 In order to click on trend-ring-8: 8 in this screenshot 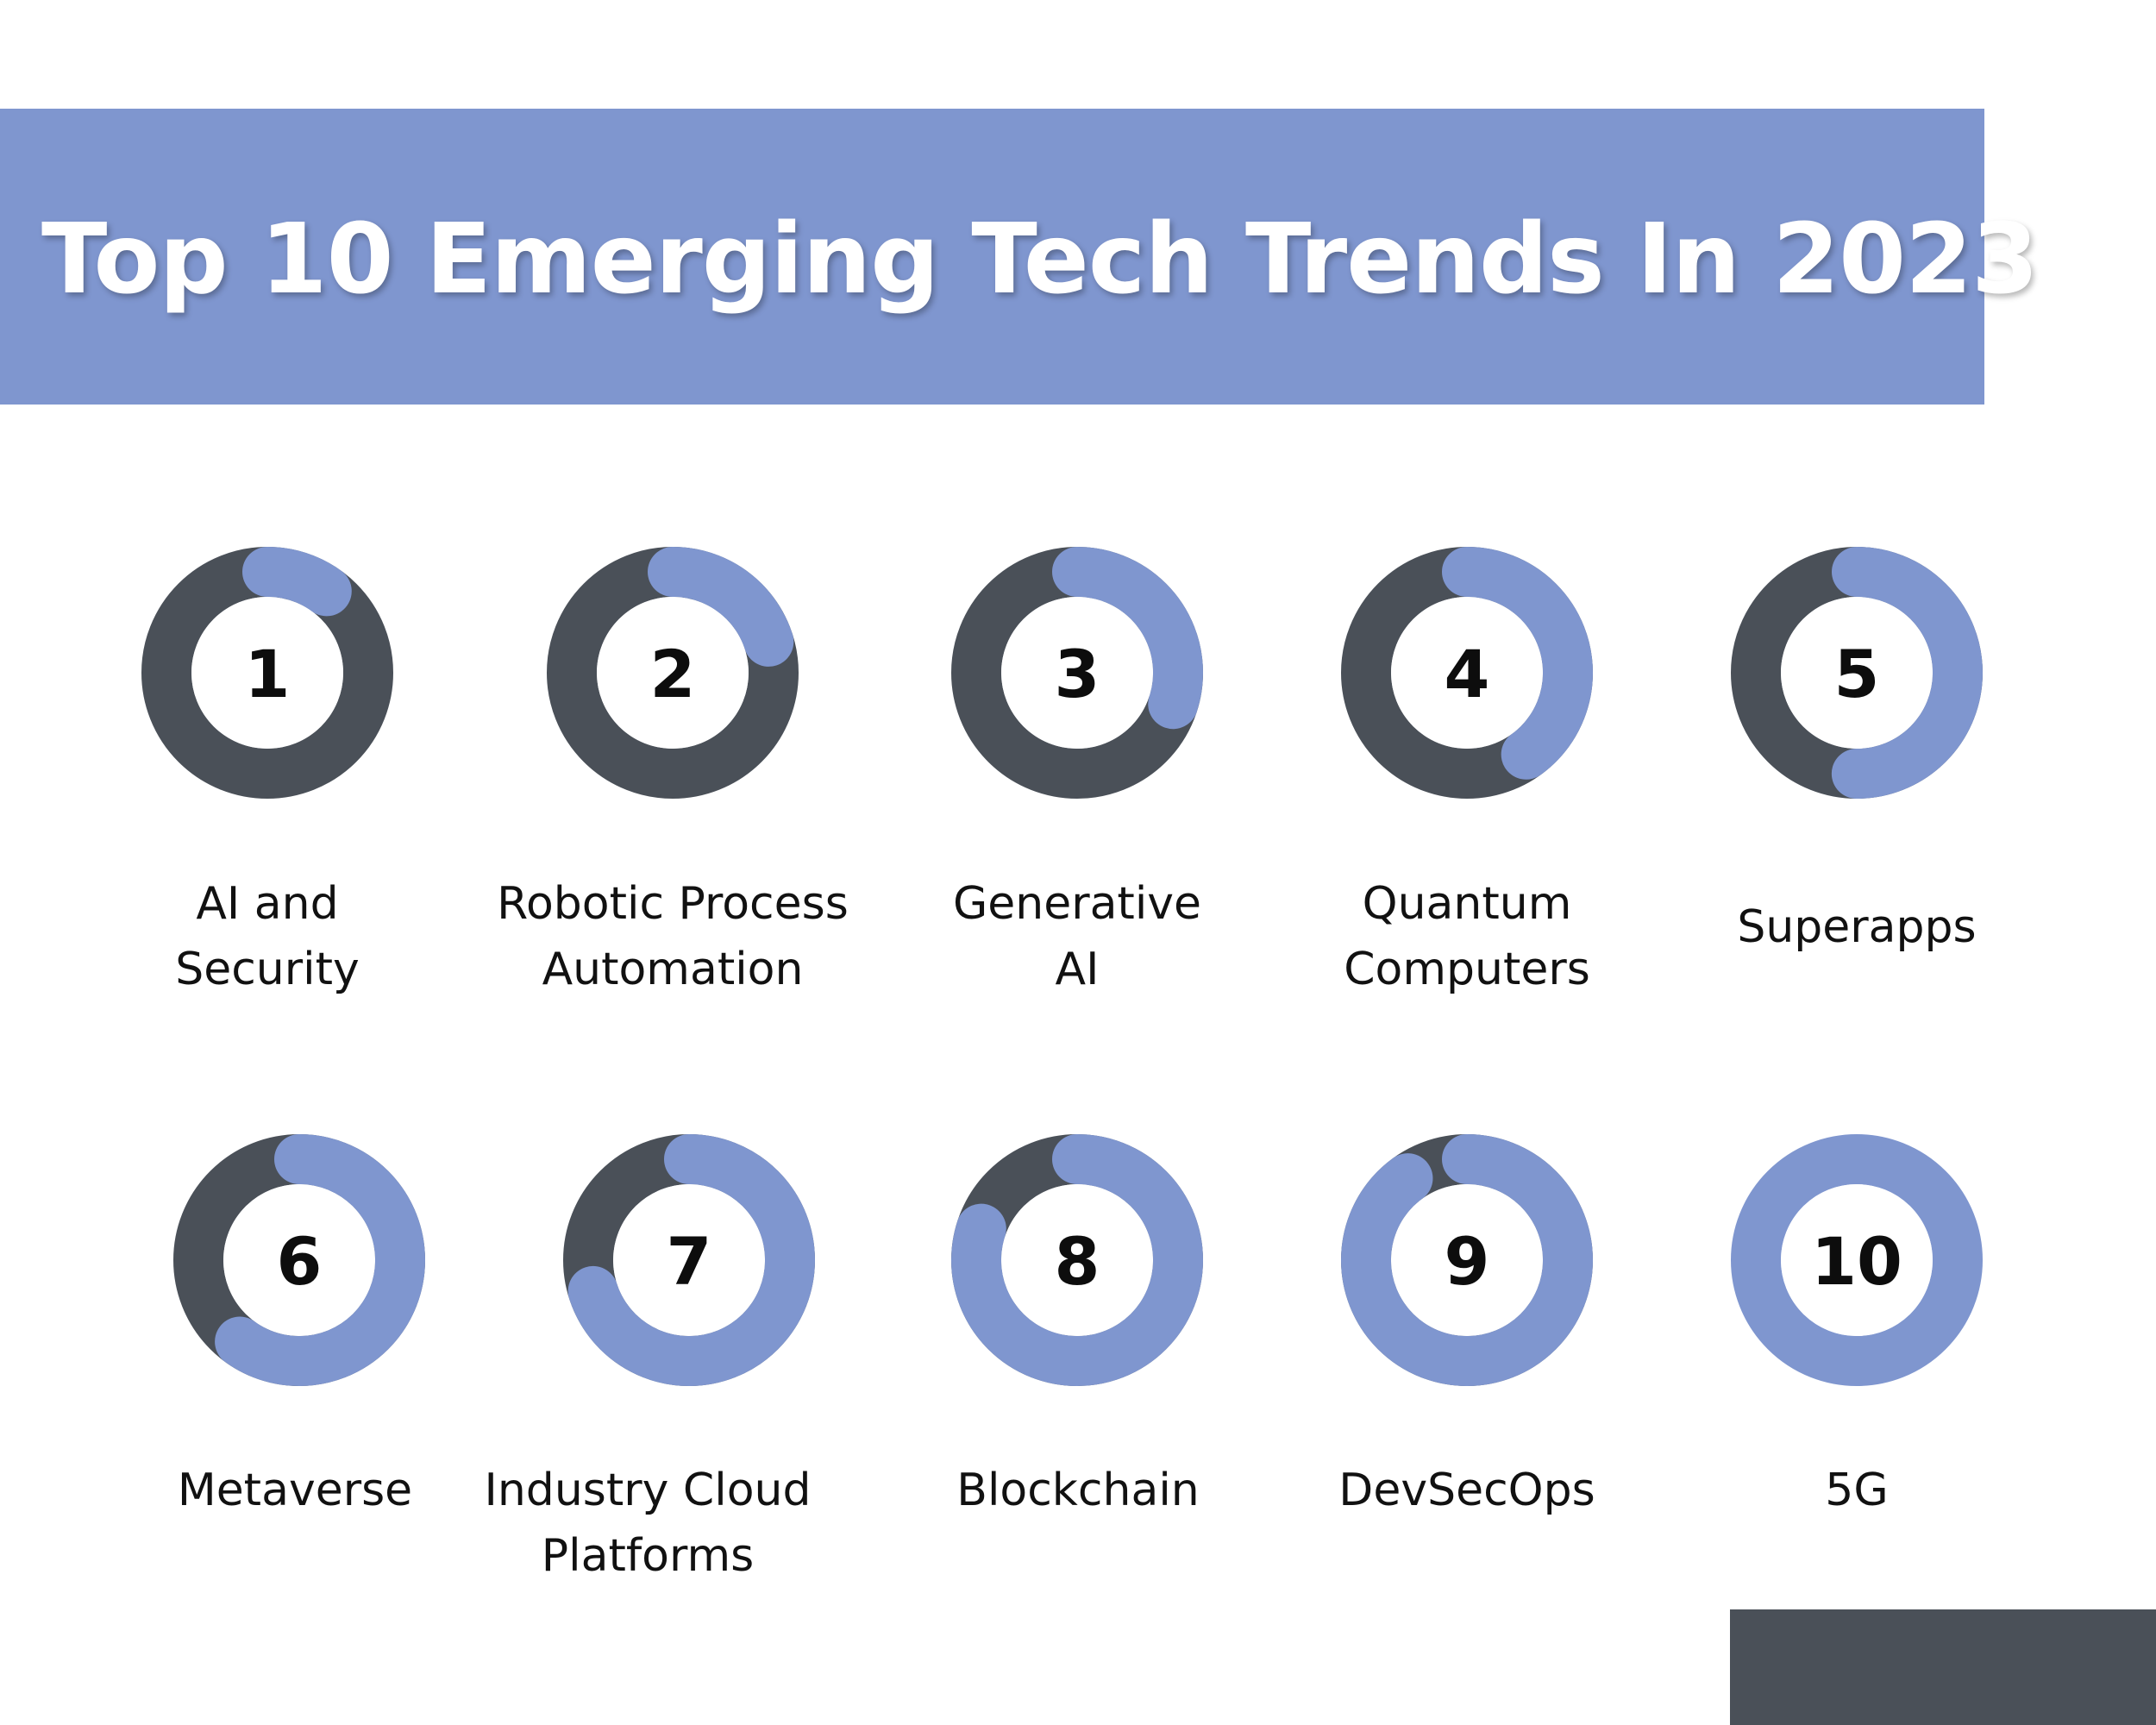, I will do `click(1077, 1260)`.